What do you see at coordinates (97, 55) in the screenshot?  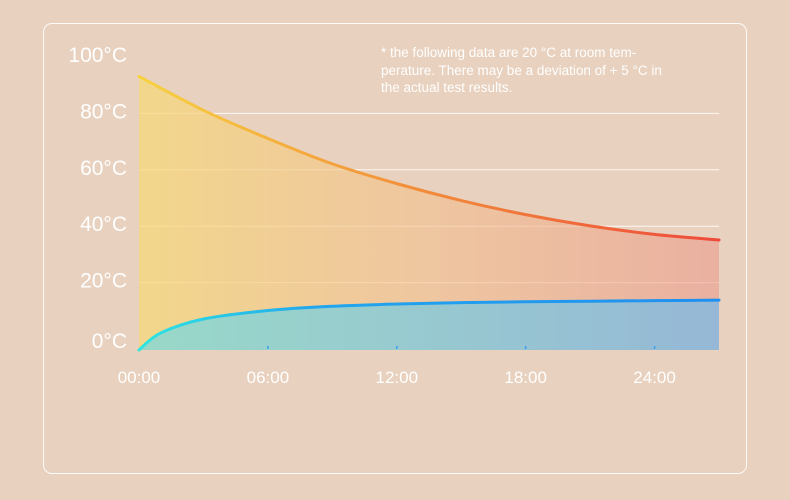 I see `y-tick-label: 100°C` at bounding box center [97, 55].